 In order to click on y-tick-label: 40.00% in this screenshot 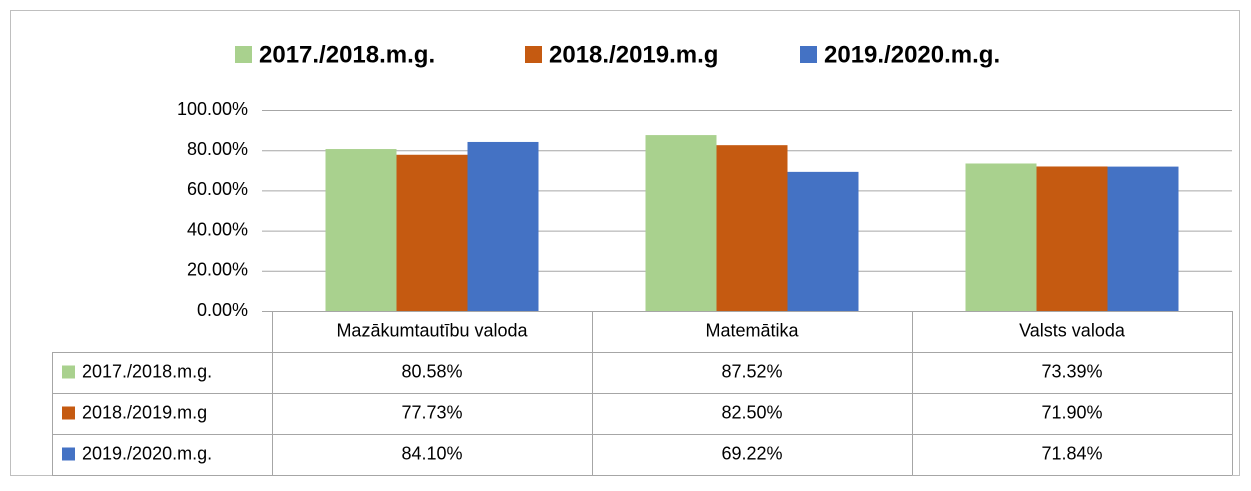, I will do `click(217, 229)`.